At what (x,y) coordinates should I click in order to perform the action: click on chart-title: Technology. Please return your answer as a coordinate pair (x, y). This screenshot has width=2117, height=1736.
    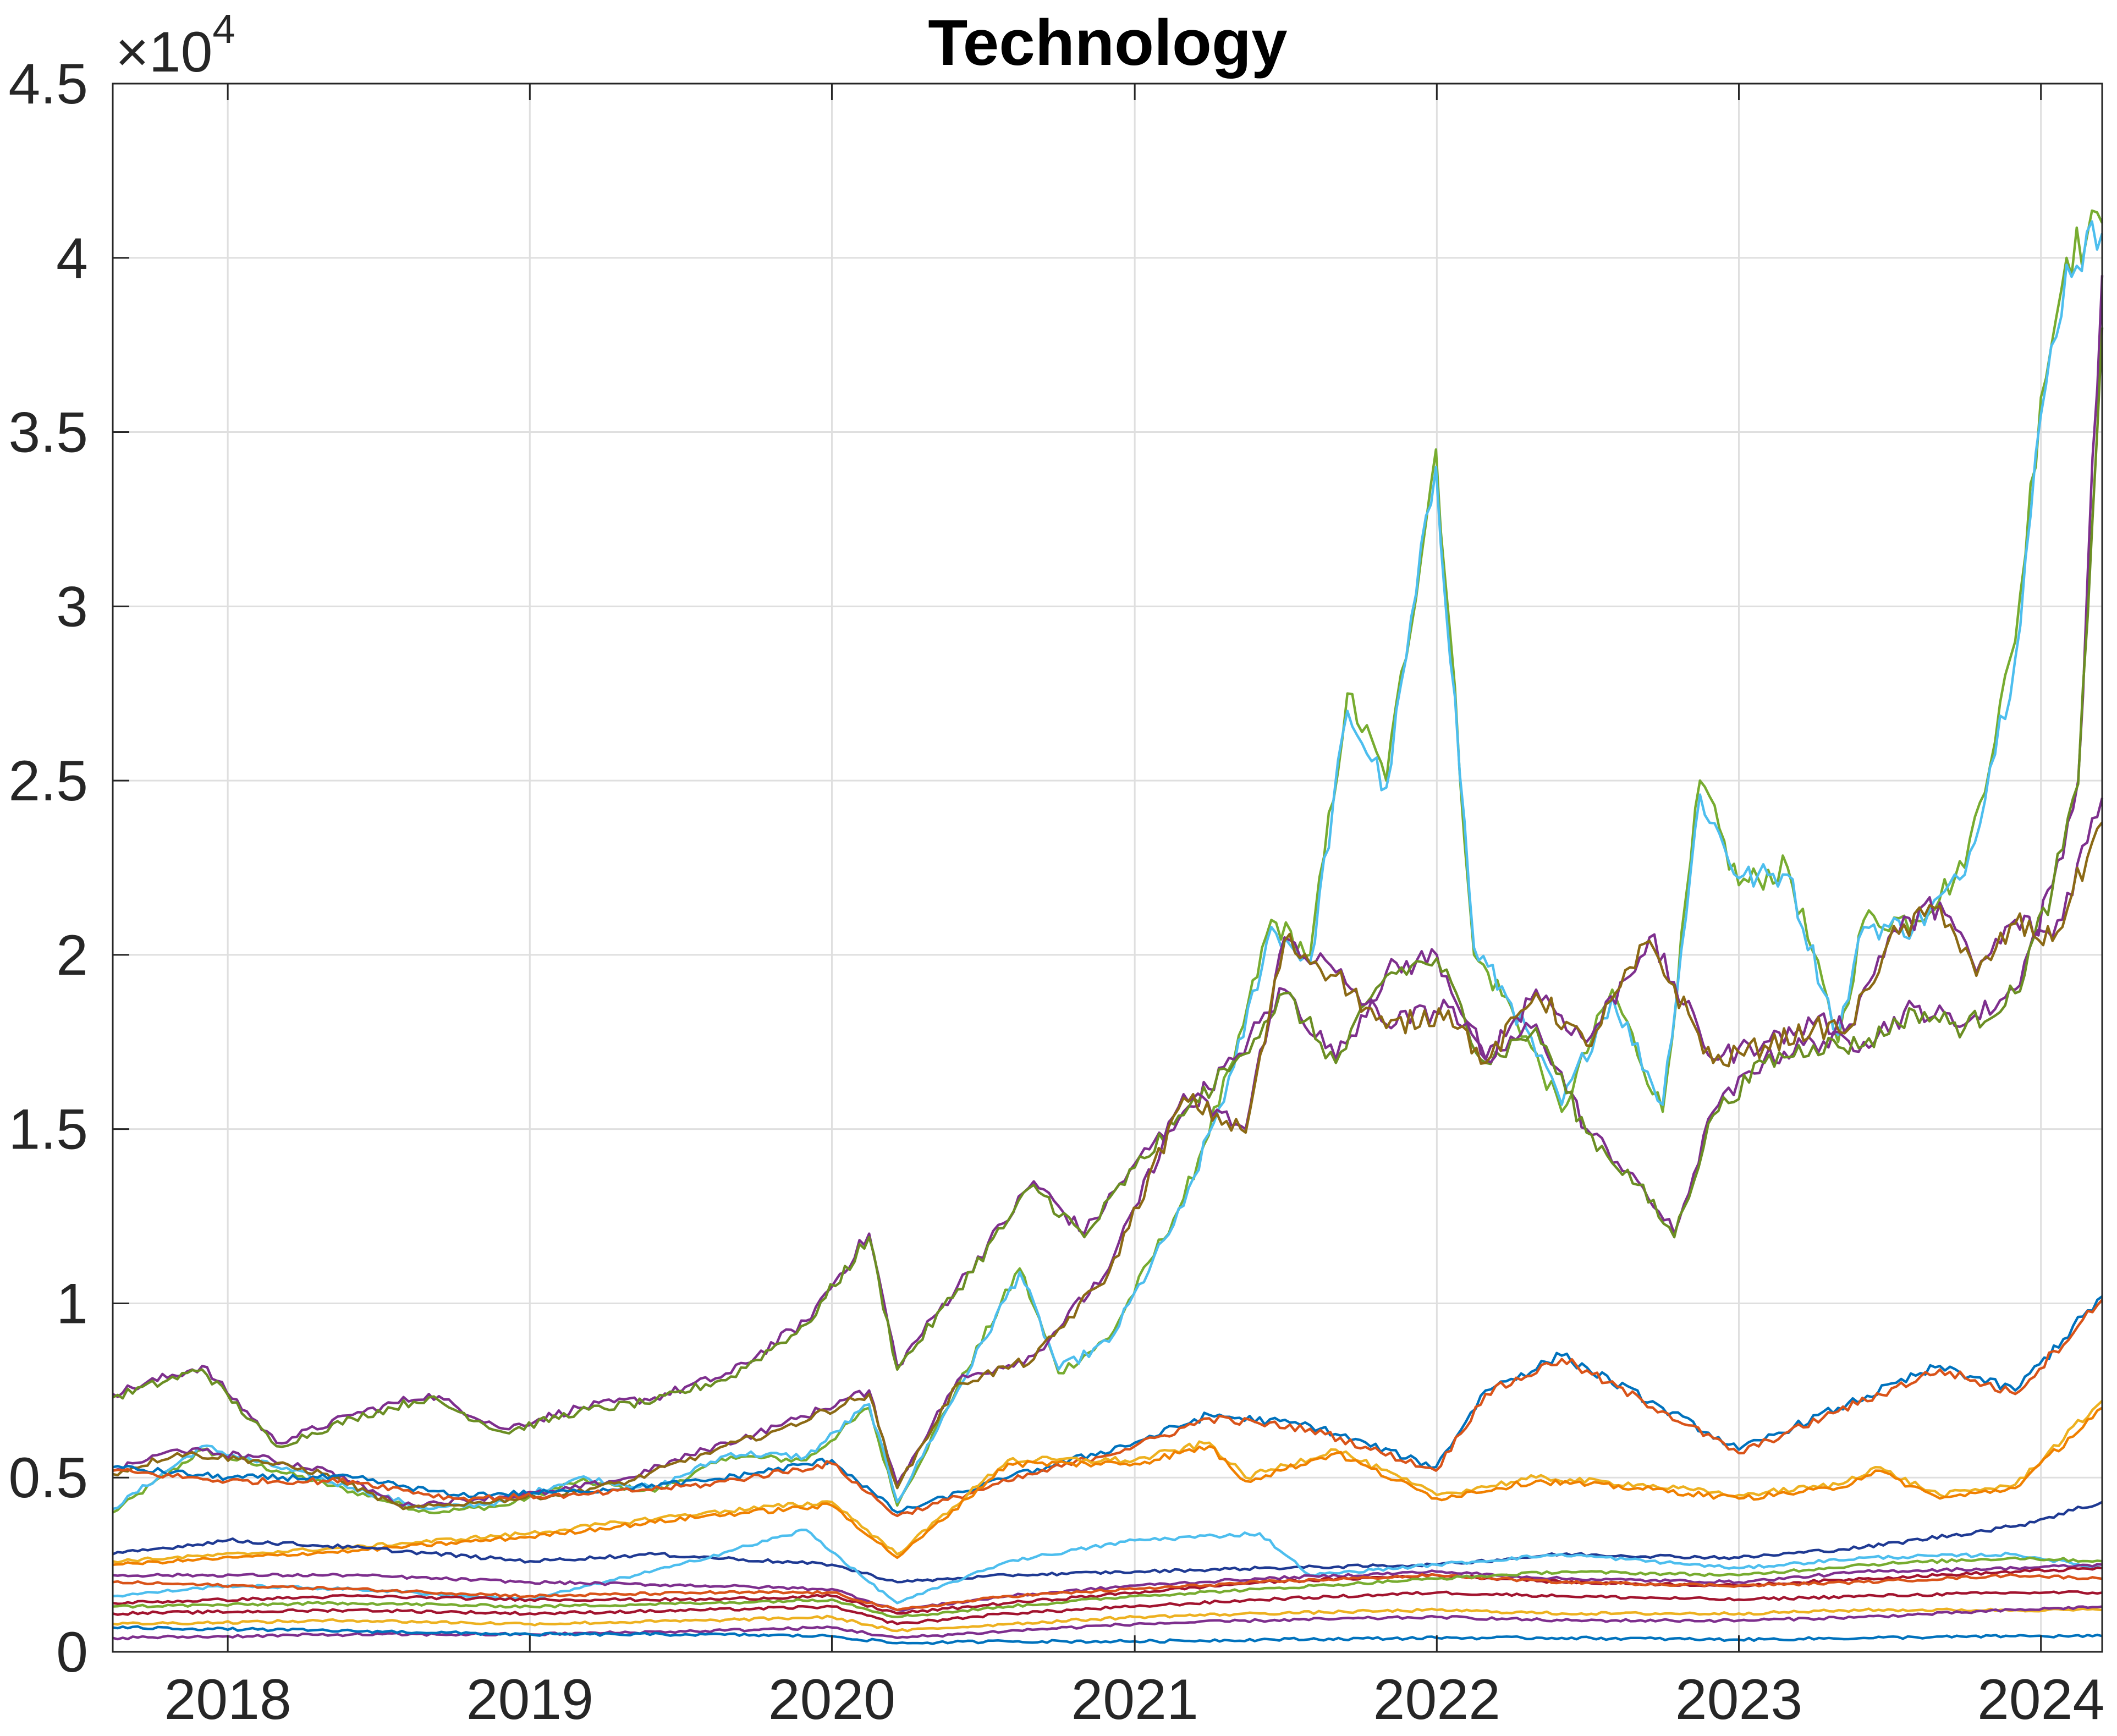
    Looking at the image, I should click on (1107, 43).